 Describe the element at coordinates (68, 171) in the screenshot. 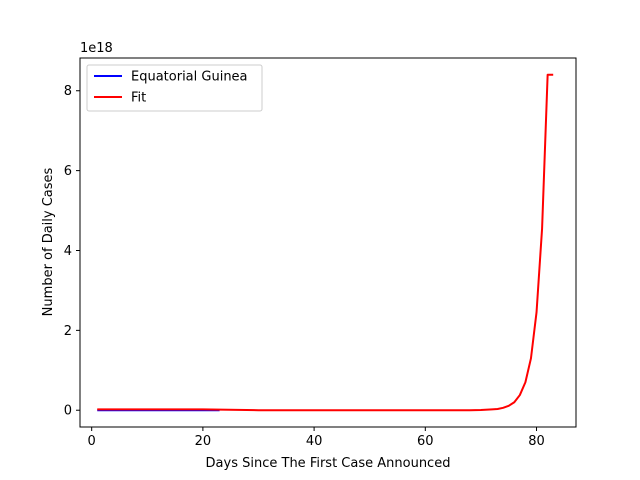

I see `y-tick-label: 6` at that location.